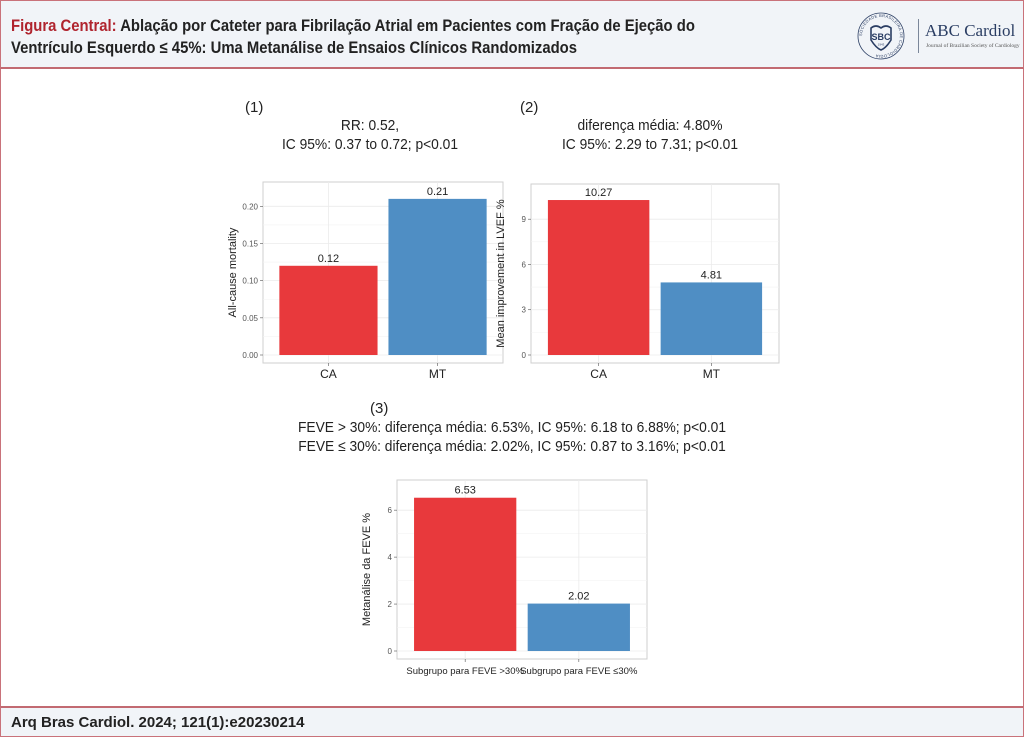  I want to click on chart-2-ytick-label: 0, so click(524, 355).